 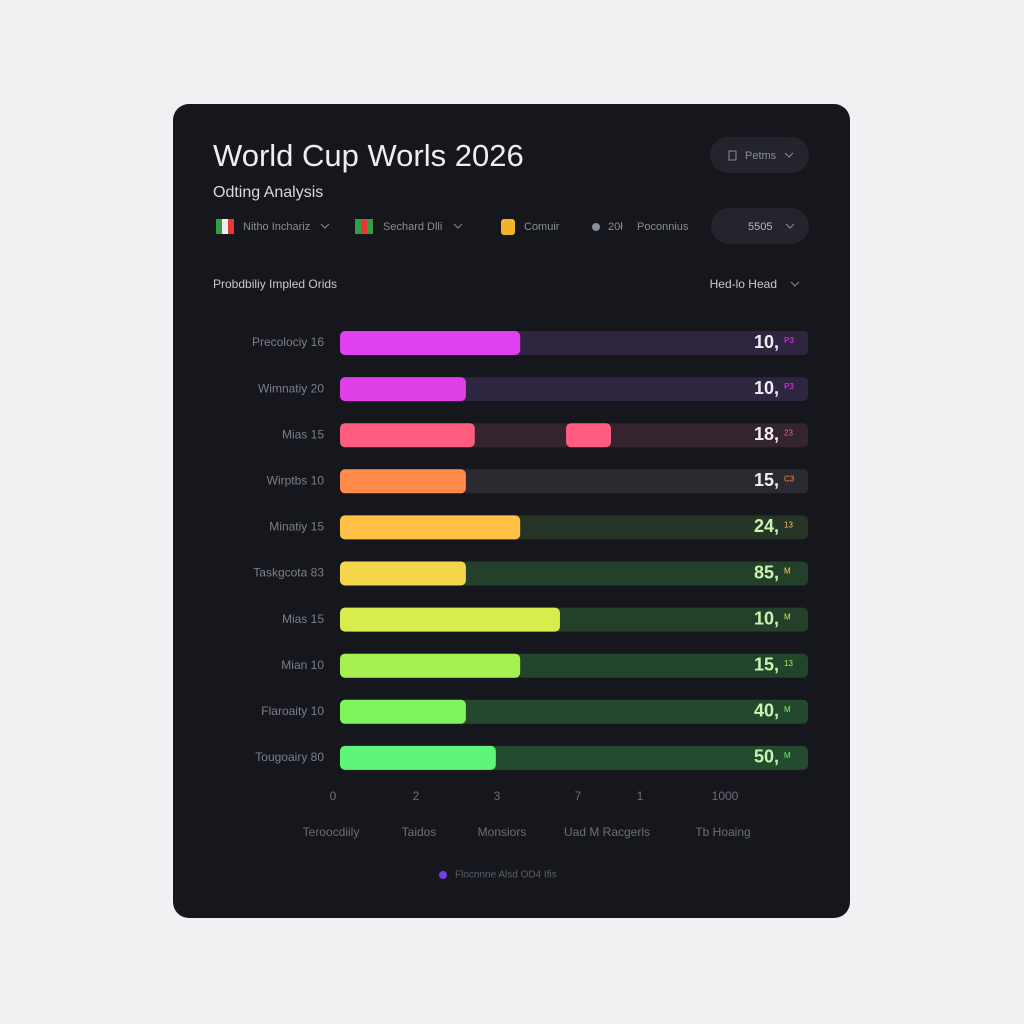 What do you see at coordinates (542, 227) in the screenshot?
I see `filter: Comuir` at bounding box center [542, 227].